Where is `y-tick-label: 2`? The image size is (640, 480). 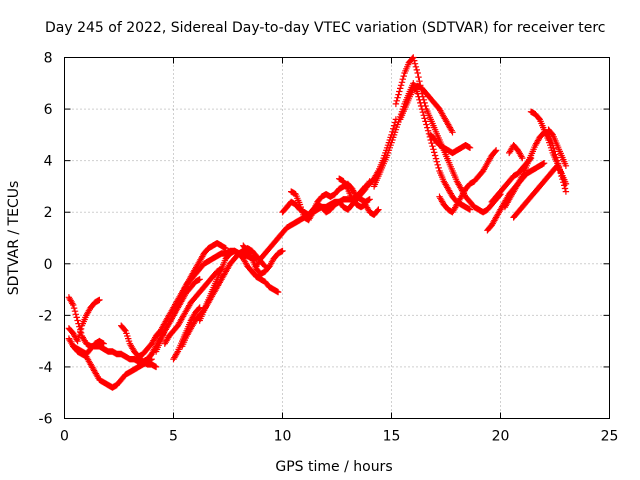
y-tick-label: 2 is located at coordinates (48, 213).